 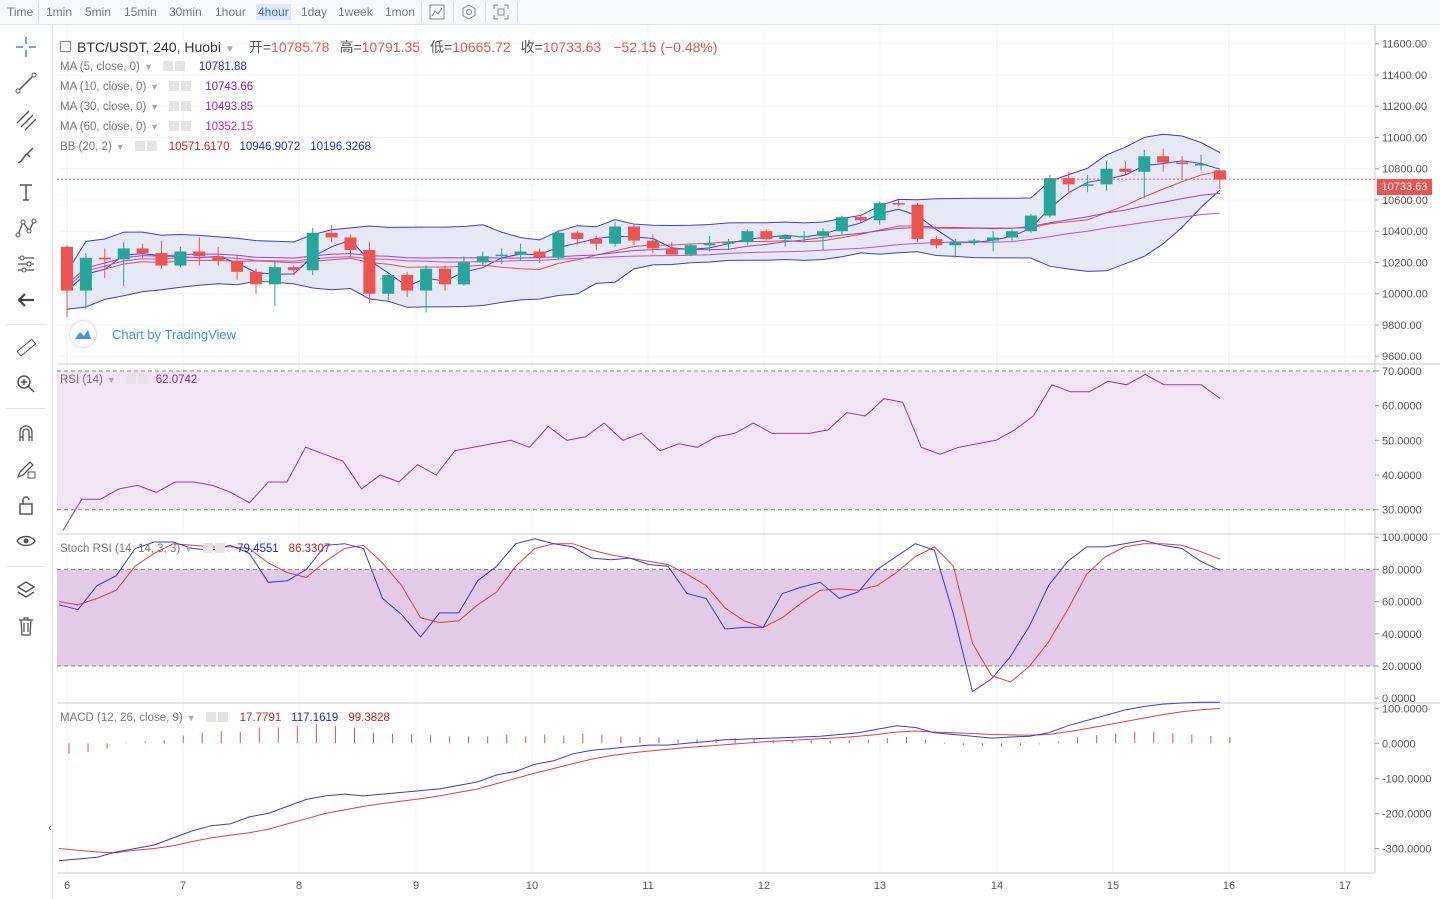 What do you see at coordinates (26, 408) in the screenshot?
I see `divider` at bounding box center [26, 408].